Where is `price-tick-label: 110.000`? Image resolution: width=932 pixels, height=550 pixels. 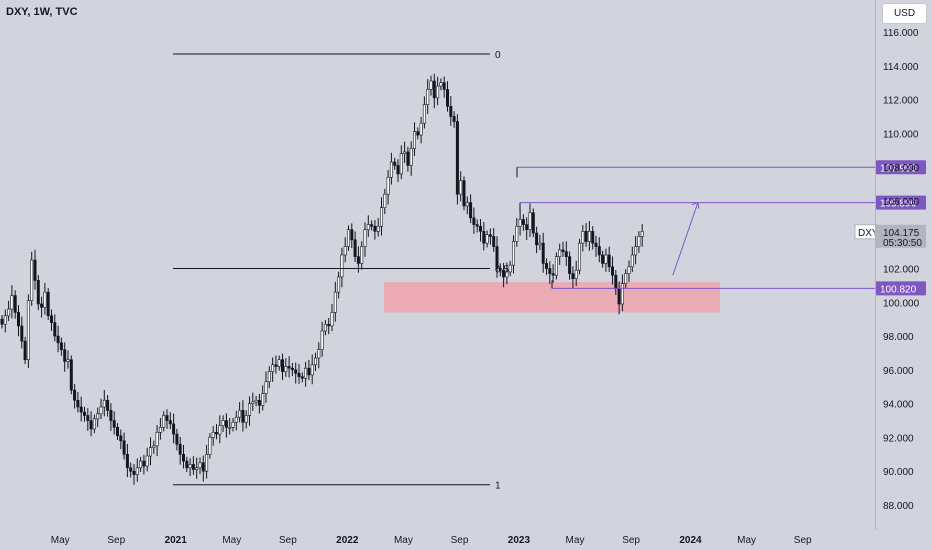 price-tick-label: 110.000 is located at coordinates (901, 134).